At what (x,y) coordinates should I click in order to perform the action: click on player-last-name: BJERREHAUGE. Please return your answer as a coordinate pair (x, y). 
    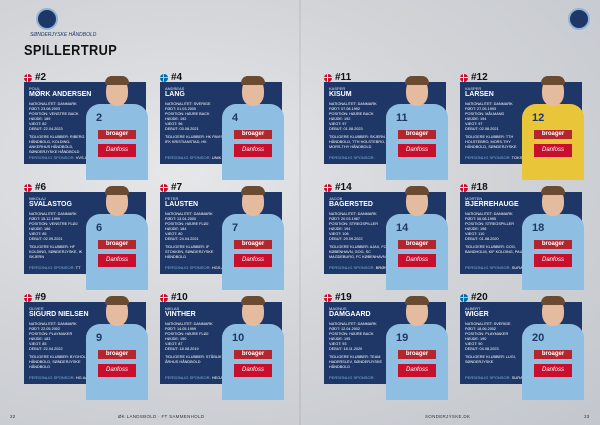
    Looking at the image, I should click on (492, 204).